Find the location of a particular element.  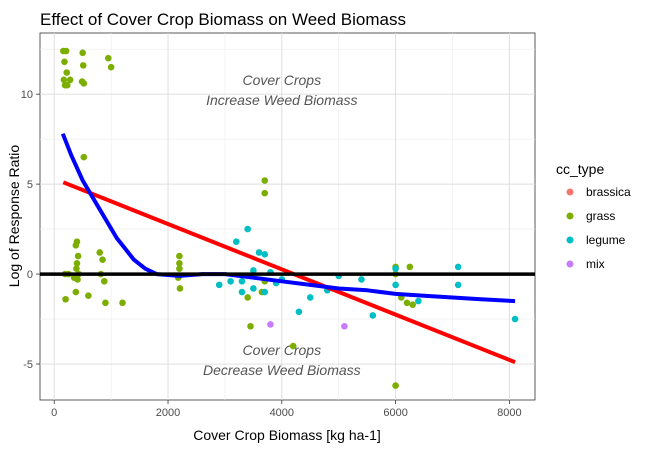

annotation-text: Increase Weed Biomass is located at coordinates (281, 100).